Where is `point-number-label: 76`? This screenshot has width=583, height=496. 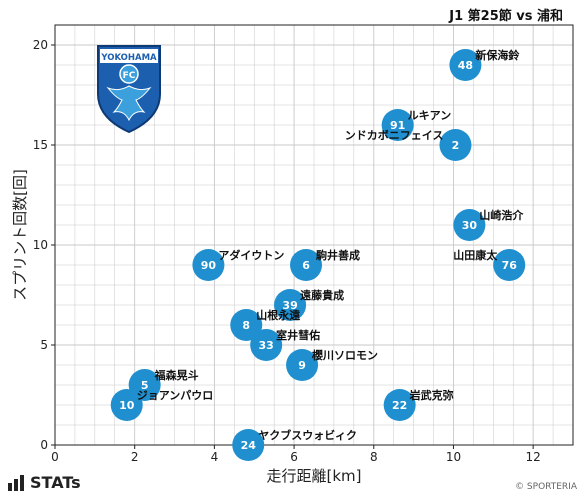 point-number-label: 76 is located at coordinates (510, 265).